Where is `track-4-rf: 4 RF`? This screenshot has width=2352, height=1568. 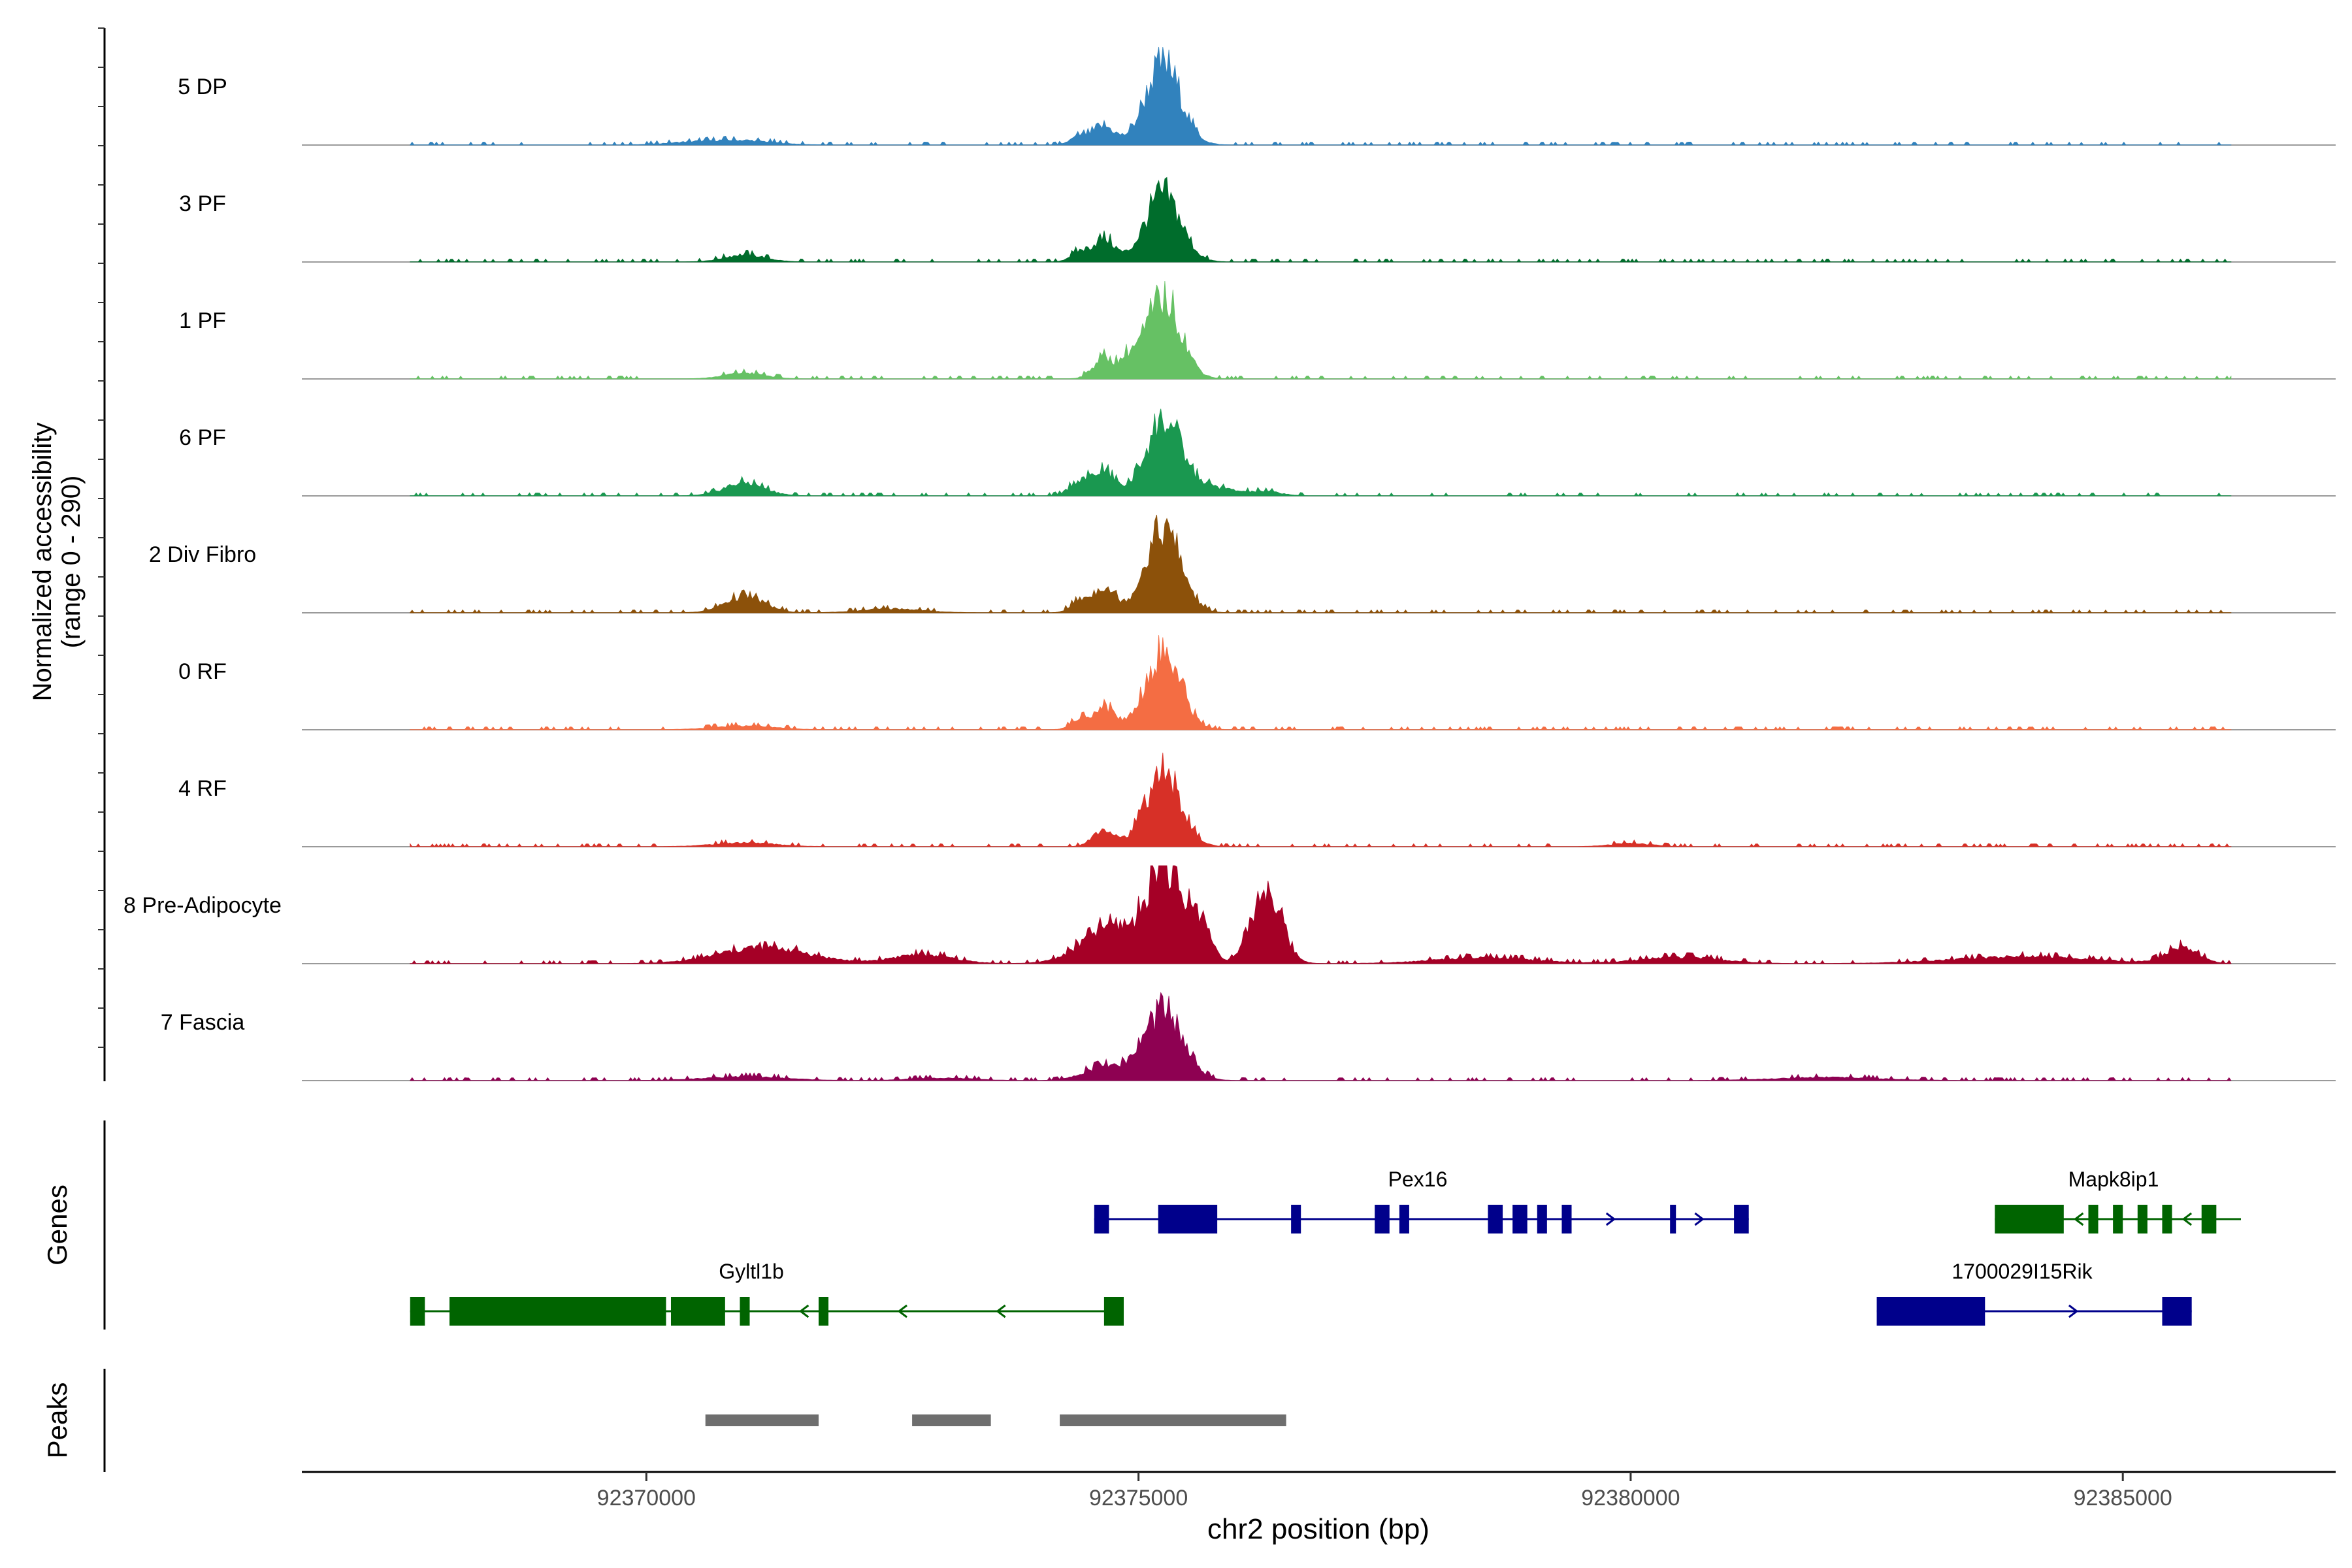 track-4-rf: 4 RF is located at coordinates (1257, 800).